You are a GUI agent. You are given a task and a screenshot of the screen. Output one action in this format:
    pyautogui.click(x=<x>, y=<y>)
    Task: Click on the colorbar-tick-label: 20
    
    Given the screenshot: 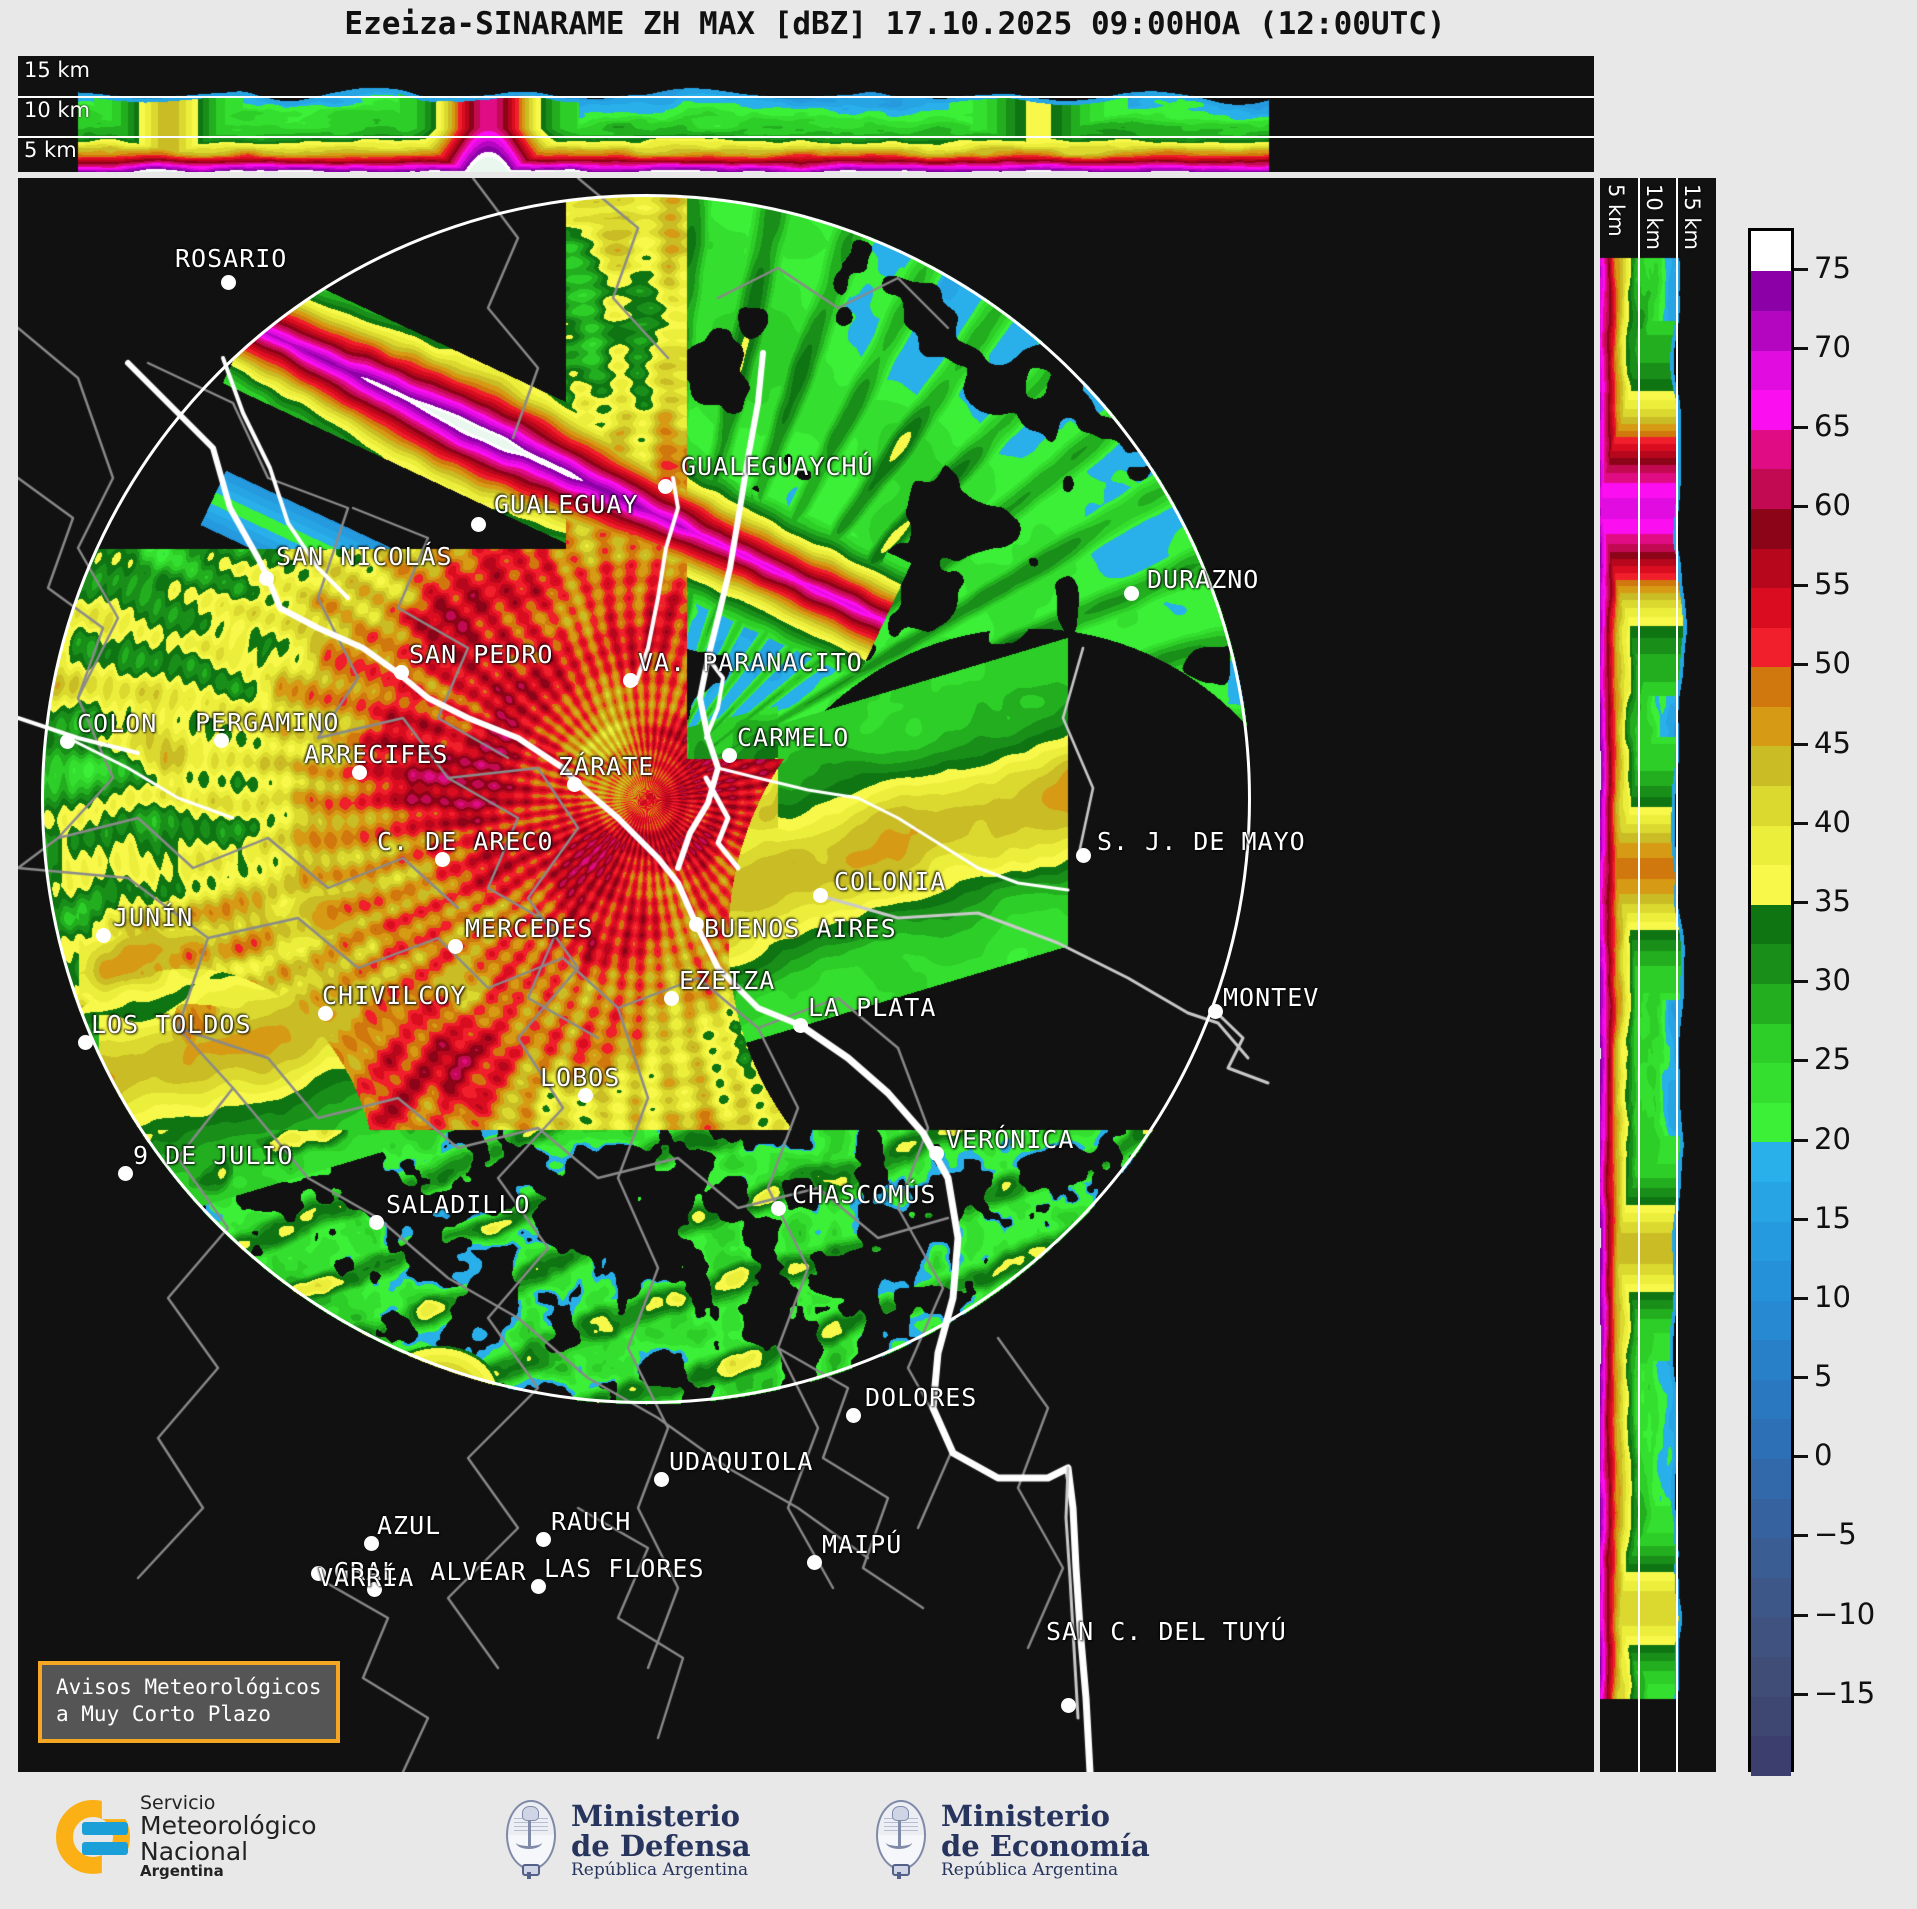 What is the action you would take?
    pyautogui.click(x=1832, y=1138)
    